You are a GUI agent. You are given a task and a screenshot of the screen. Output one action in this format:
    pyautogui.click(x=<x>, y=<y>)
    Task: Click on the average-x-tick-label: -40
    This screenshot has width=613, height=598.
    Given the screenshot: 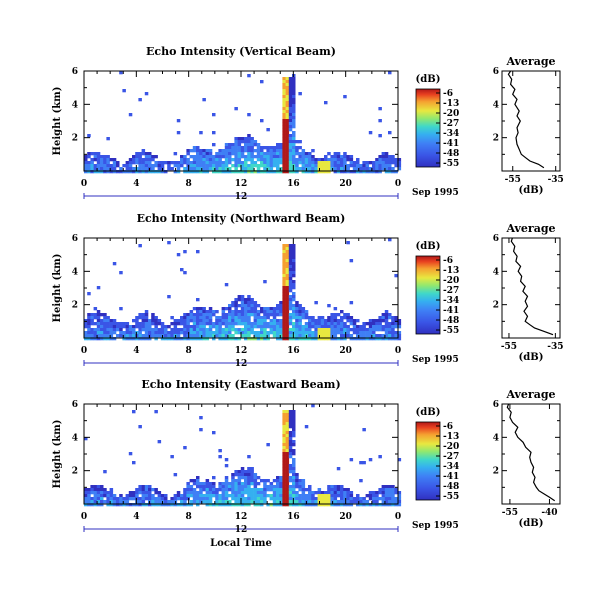 What is the action you would take?
    pyautogui.click(x=549, y=513)
    